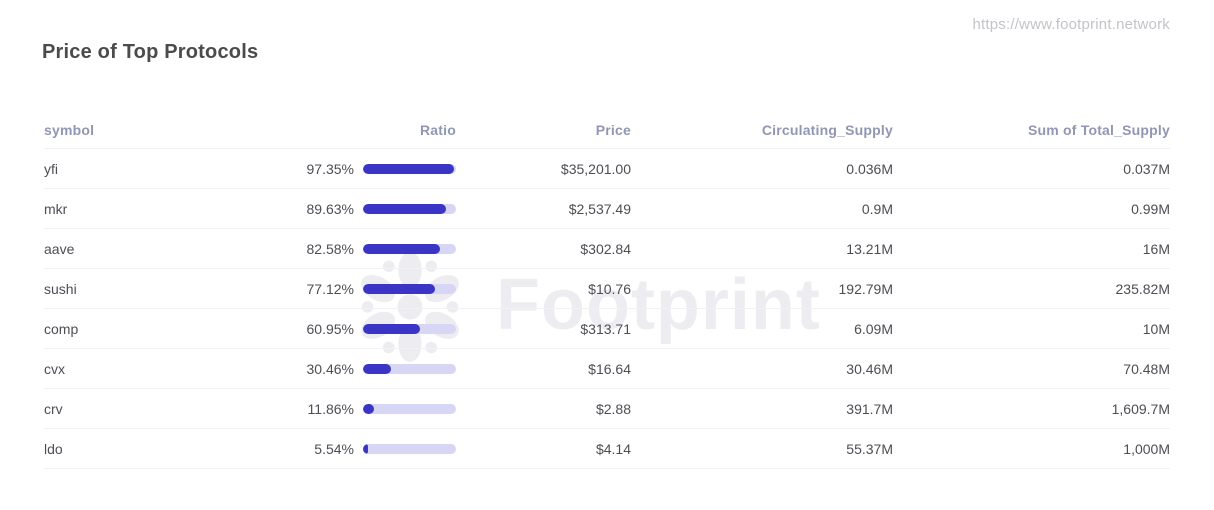  I want to click on price-cell: $302.84, so click(605, 248).